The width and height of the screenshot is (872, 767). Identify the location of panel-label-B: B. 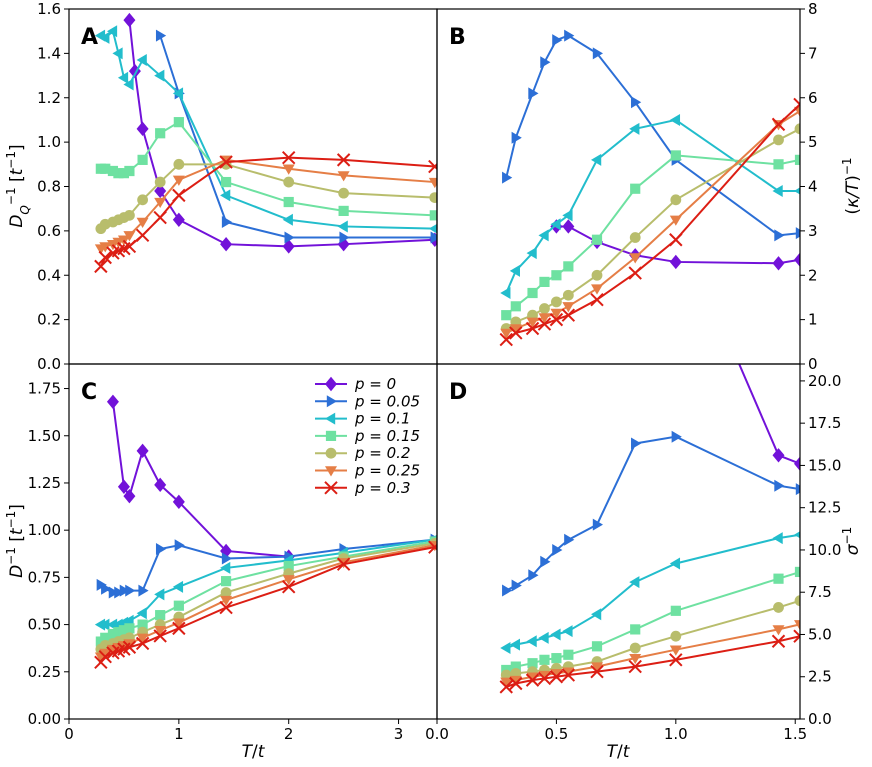
(457, 37).